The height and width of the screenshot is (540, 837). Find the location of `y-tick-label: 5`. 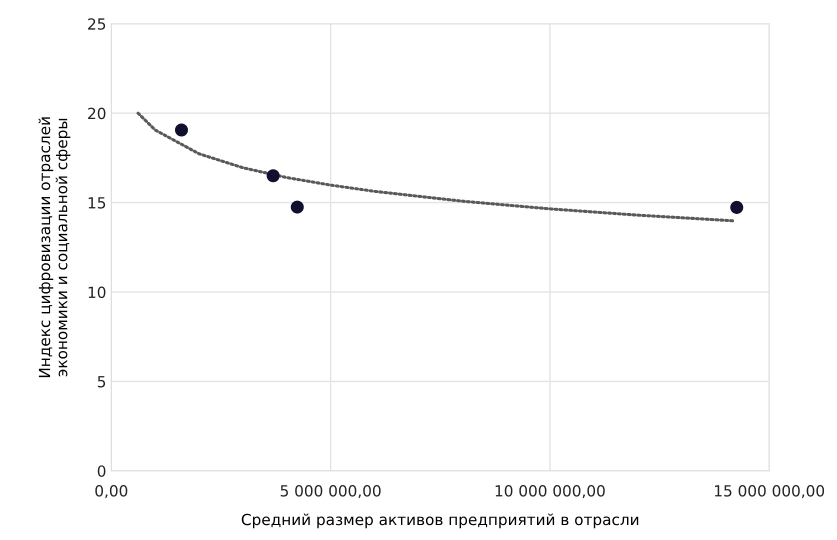

y-tick-label: 5 is located at coordinates (102, 382).